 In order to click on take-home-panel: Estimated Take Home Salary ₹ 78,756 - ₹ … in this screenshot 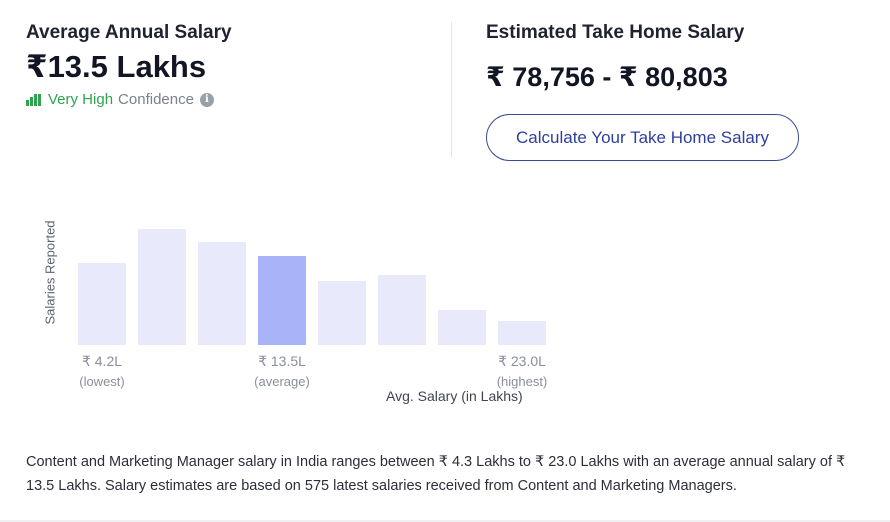, I will do `click(681, 90)`.